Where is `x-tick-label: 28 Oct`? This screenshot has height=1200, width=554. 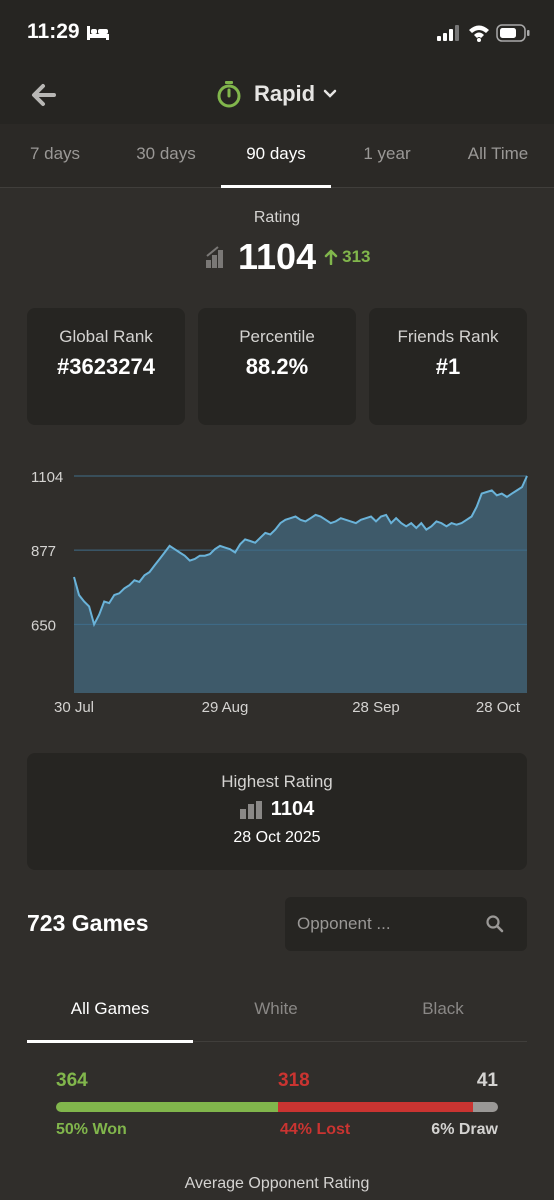
x-tick-label: 28 Oct is located at coordinates (498, 707).